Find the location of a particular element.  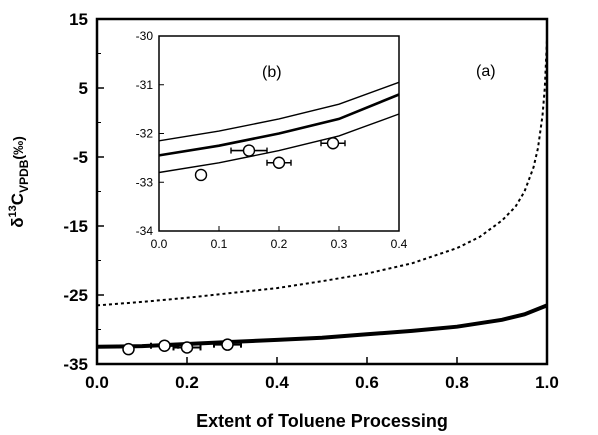

main-x-tick-label: 0.6 is located at coordinates (367, 382).